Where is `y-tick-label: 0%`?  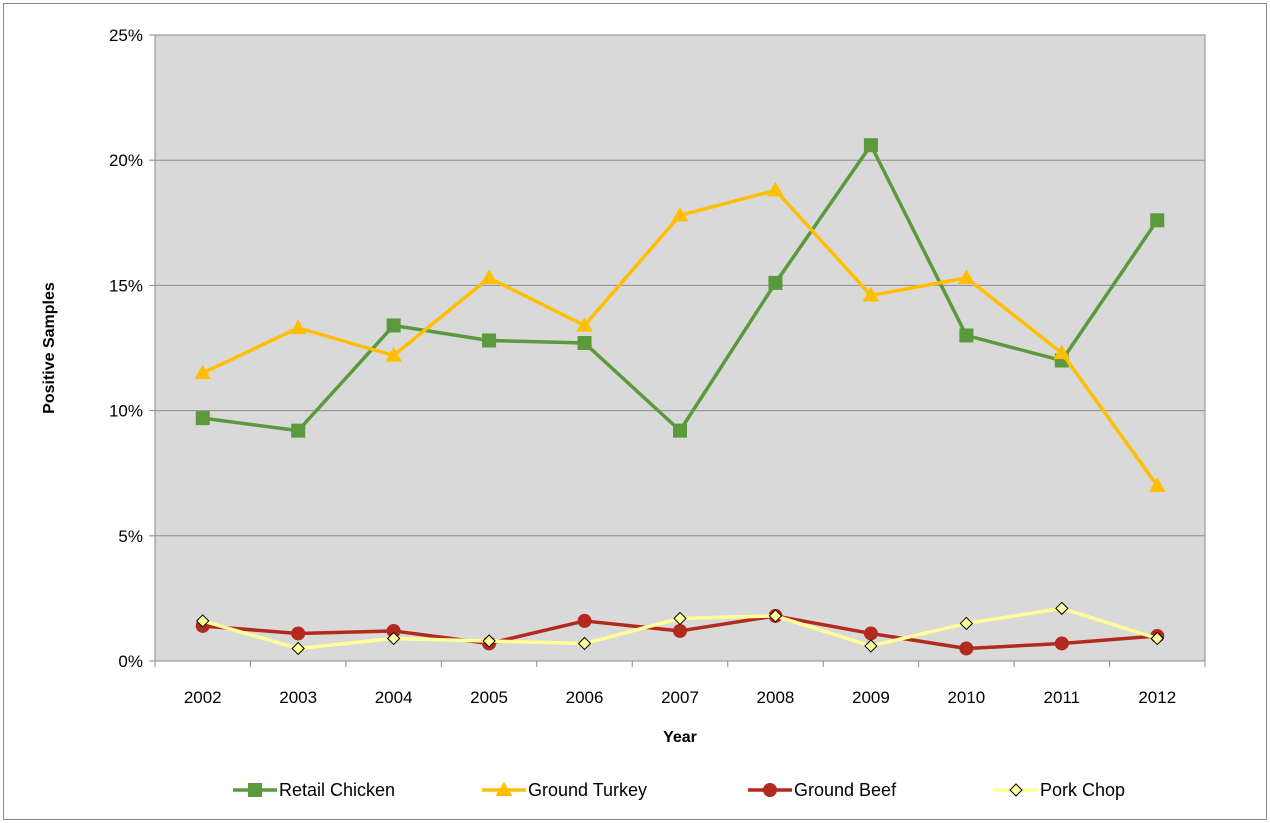
y-tick-label: 0% is located at coordinates (130, 661).